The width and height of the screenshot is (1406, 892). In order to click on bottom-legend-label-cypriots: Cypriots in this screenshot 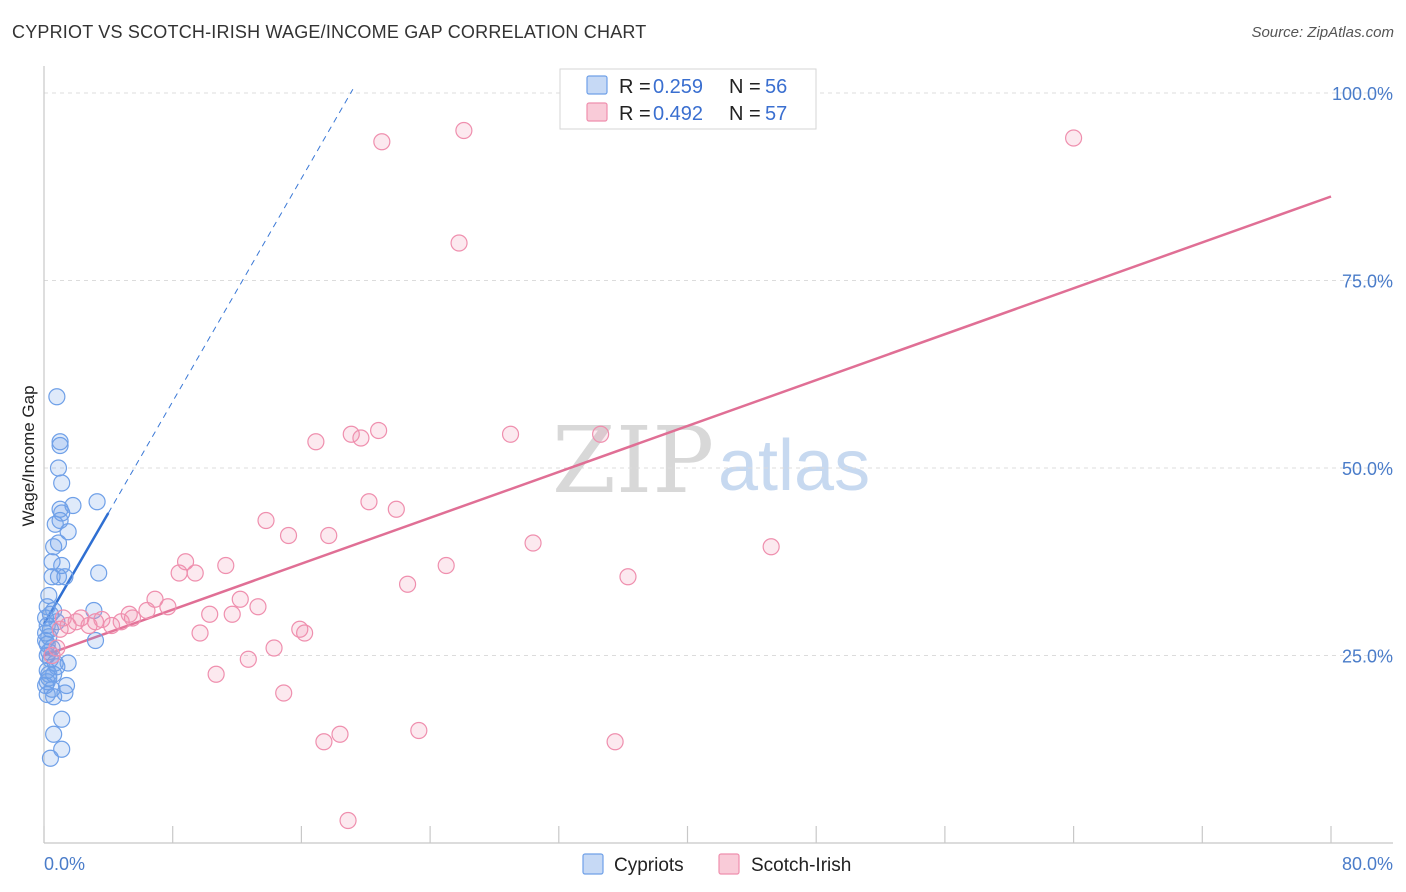, I will do `click(649, 865)`.